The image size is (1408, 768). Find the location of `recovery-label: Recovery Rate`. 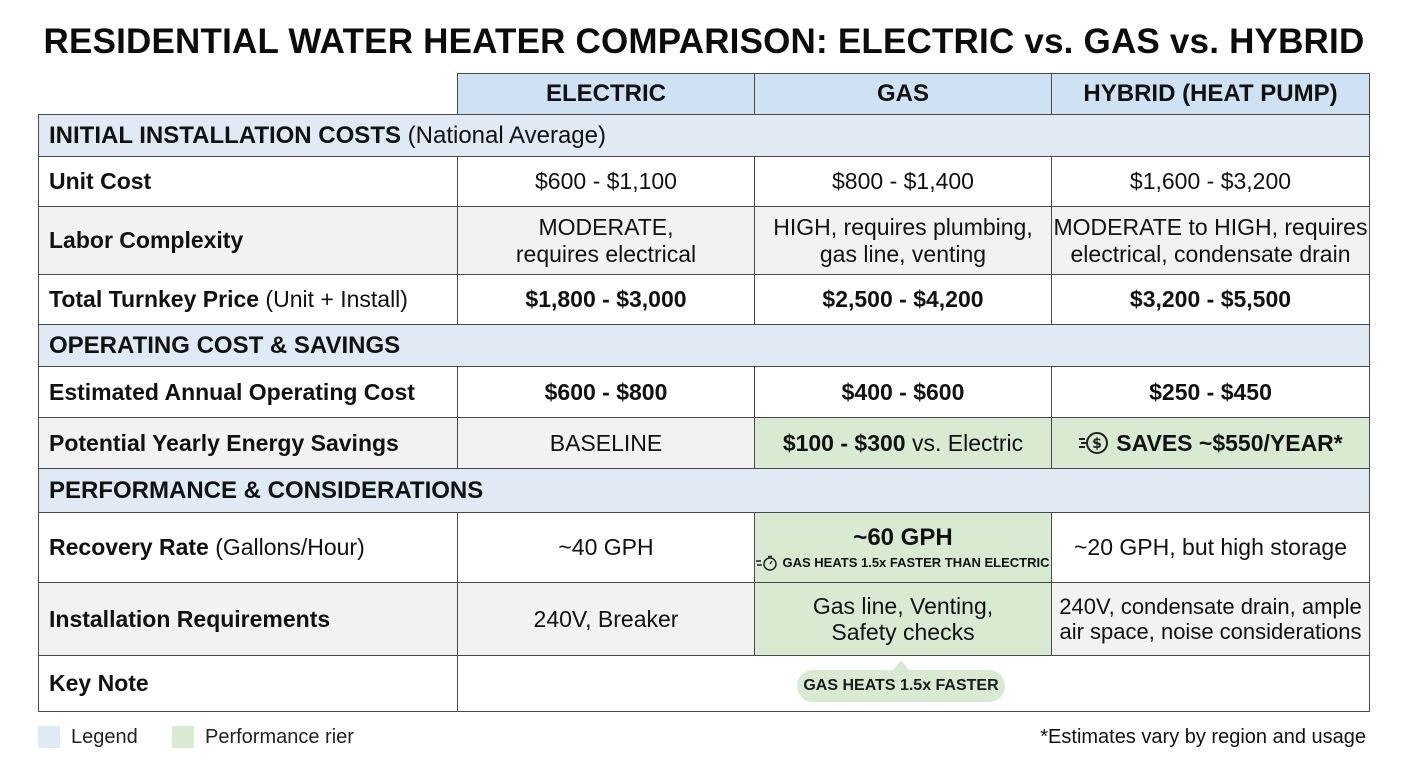

recovery-label: Recovery Rate is located at coordinates (129, 547).